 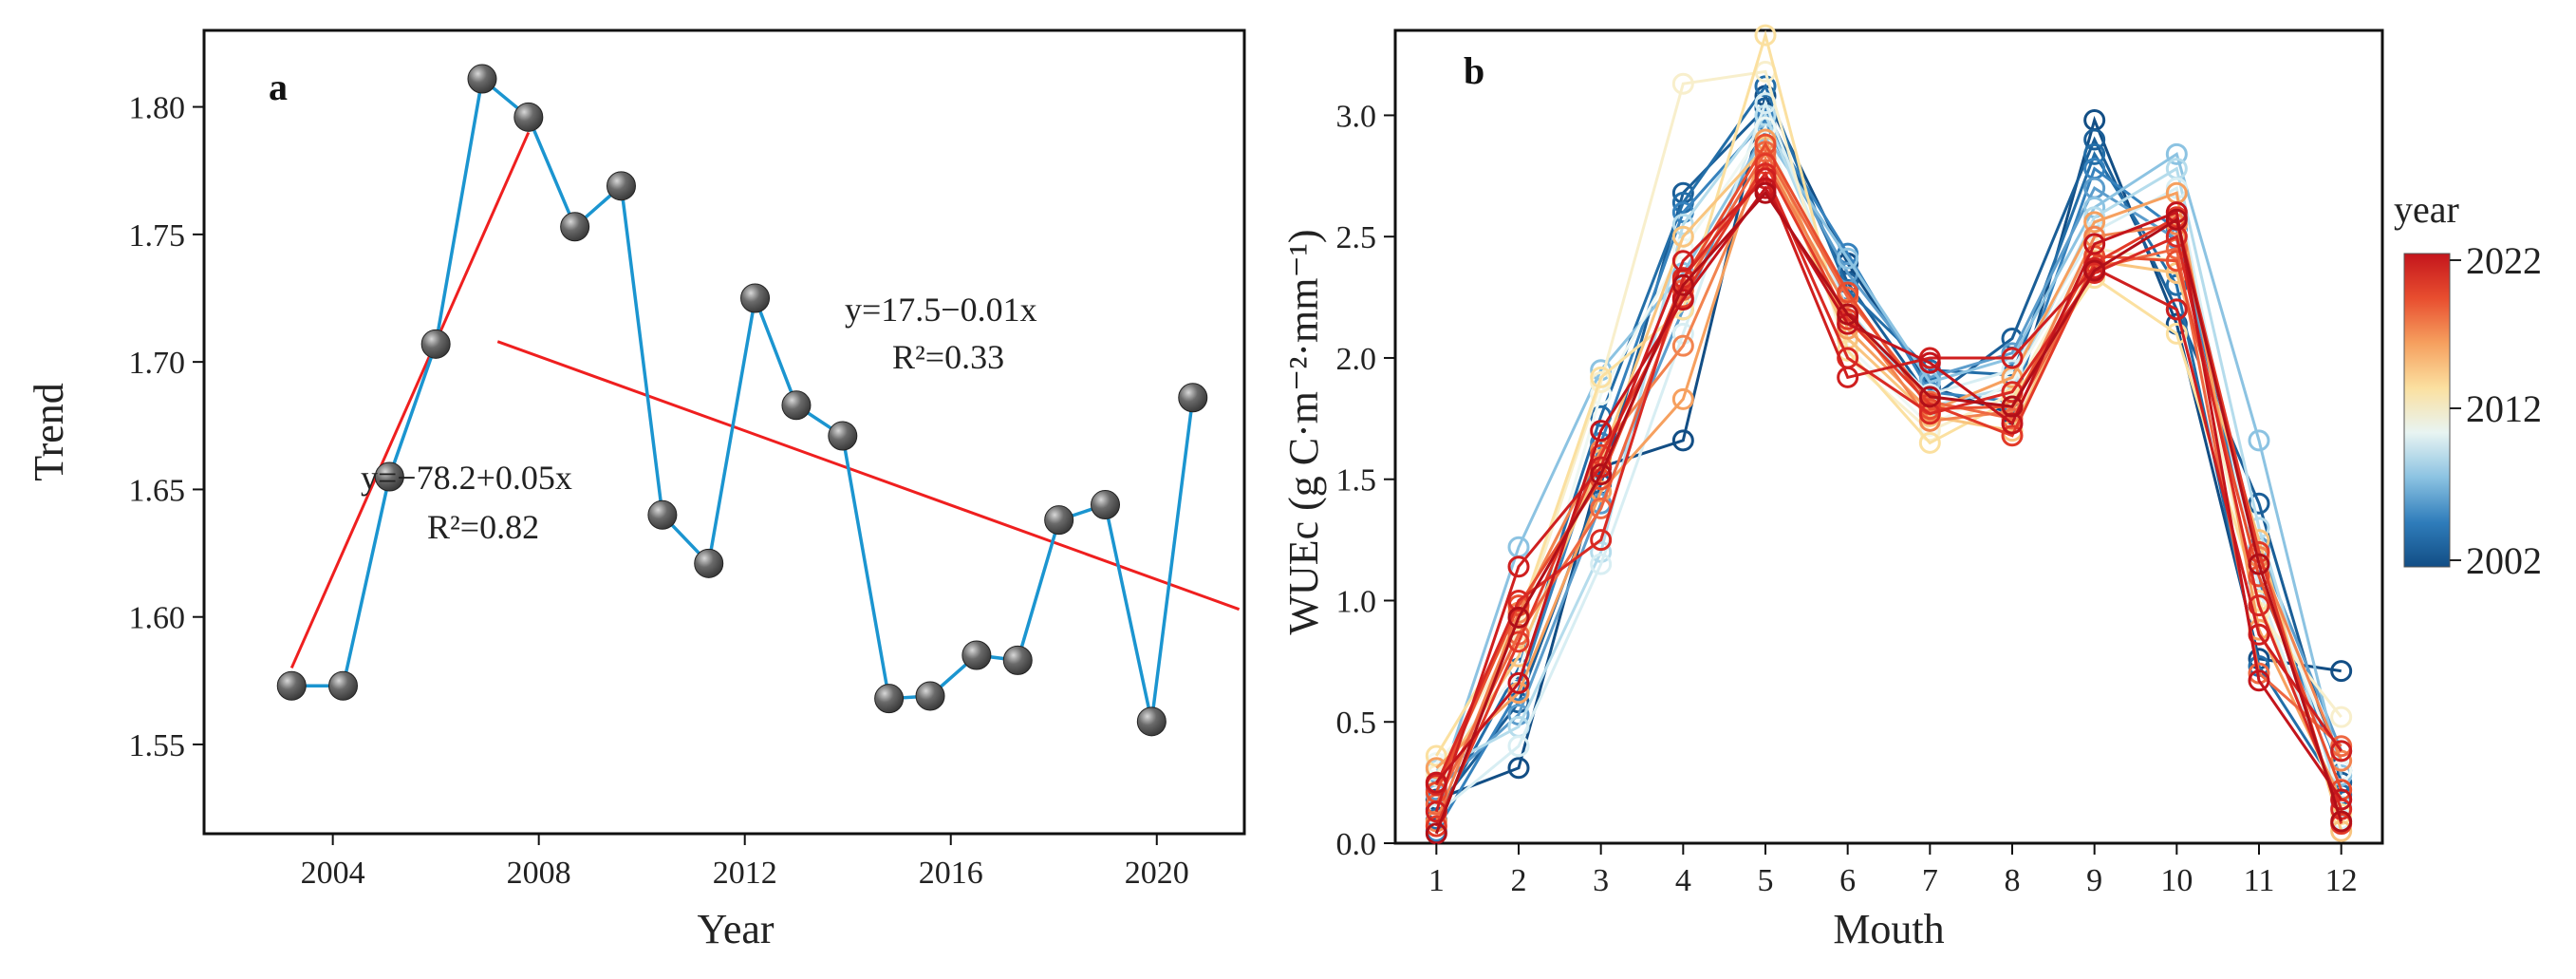 I want to click on series-point-2017, so click(x=1848, y=292).